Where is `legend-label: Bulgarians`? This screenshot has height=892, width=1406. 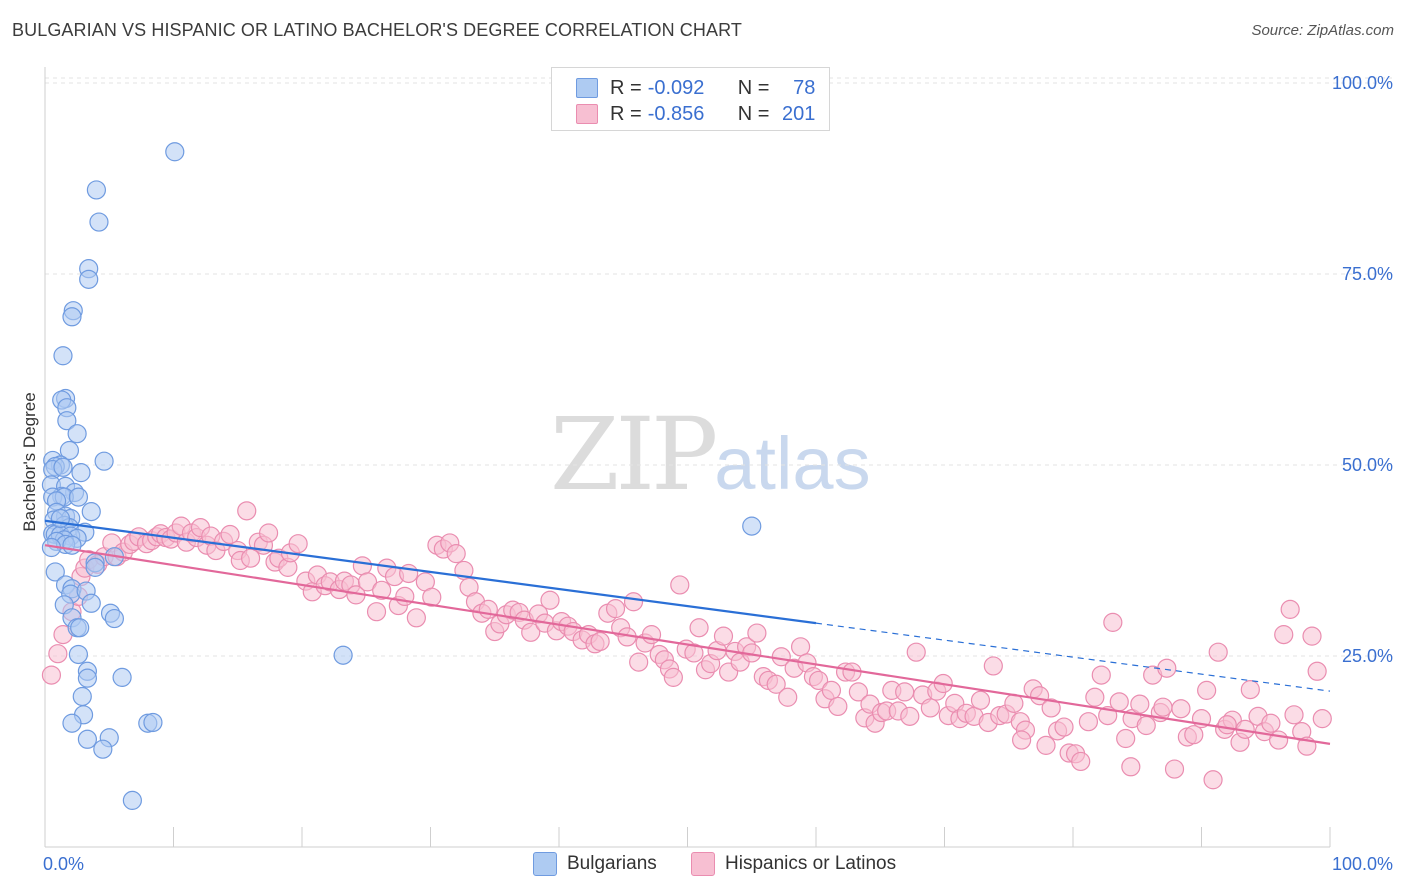
legend-label: Bulgarians is located at coordinates (612, 863).